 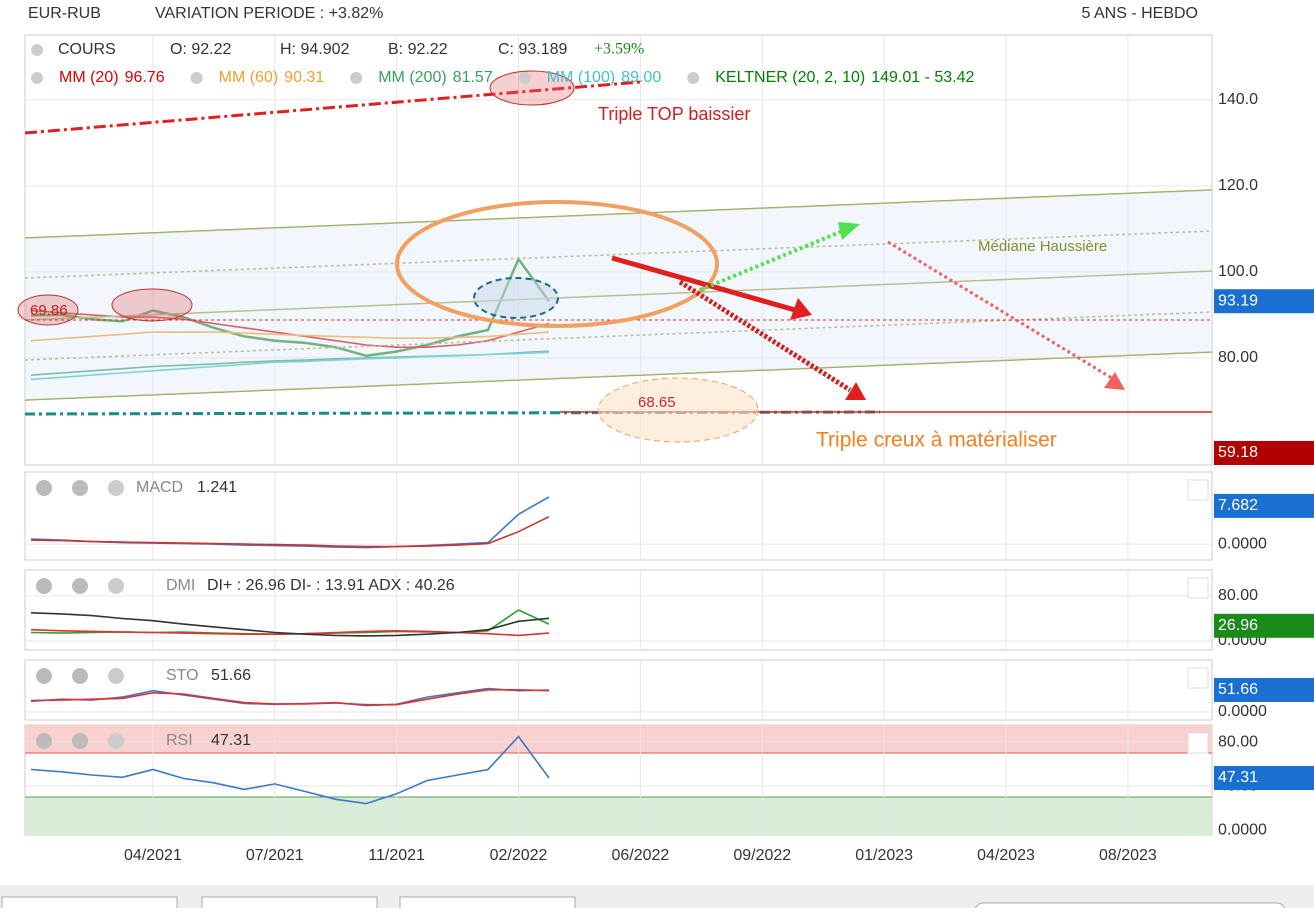 I want to click on legend-label: MM (60), so click(x=249, y=77).